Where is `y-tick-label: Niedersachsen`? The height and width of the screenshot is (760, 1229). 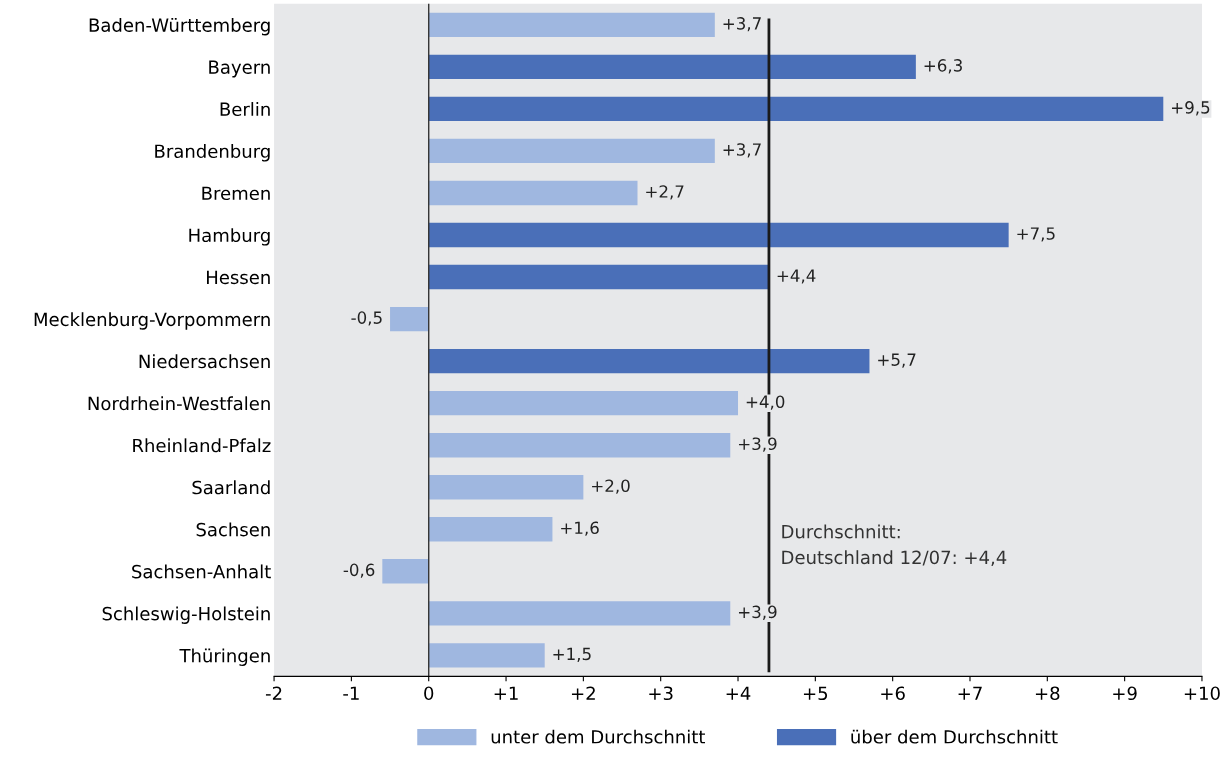
y-tick-label: Niedersachsen is located at coordinates (204, 361).